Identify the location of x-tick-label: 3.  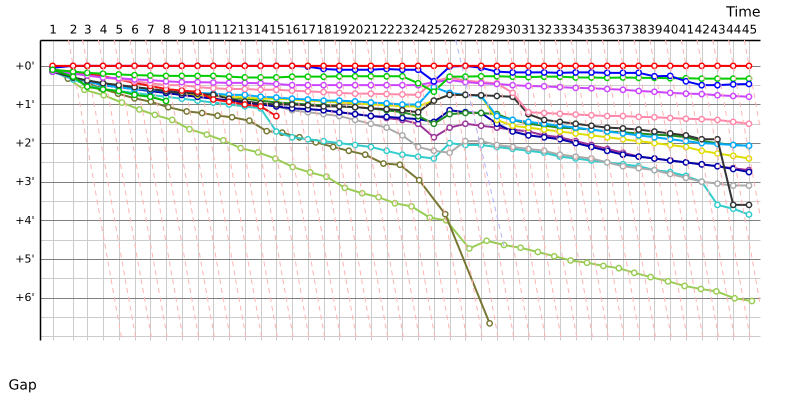
(88, 29).